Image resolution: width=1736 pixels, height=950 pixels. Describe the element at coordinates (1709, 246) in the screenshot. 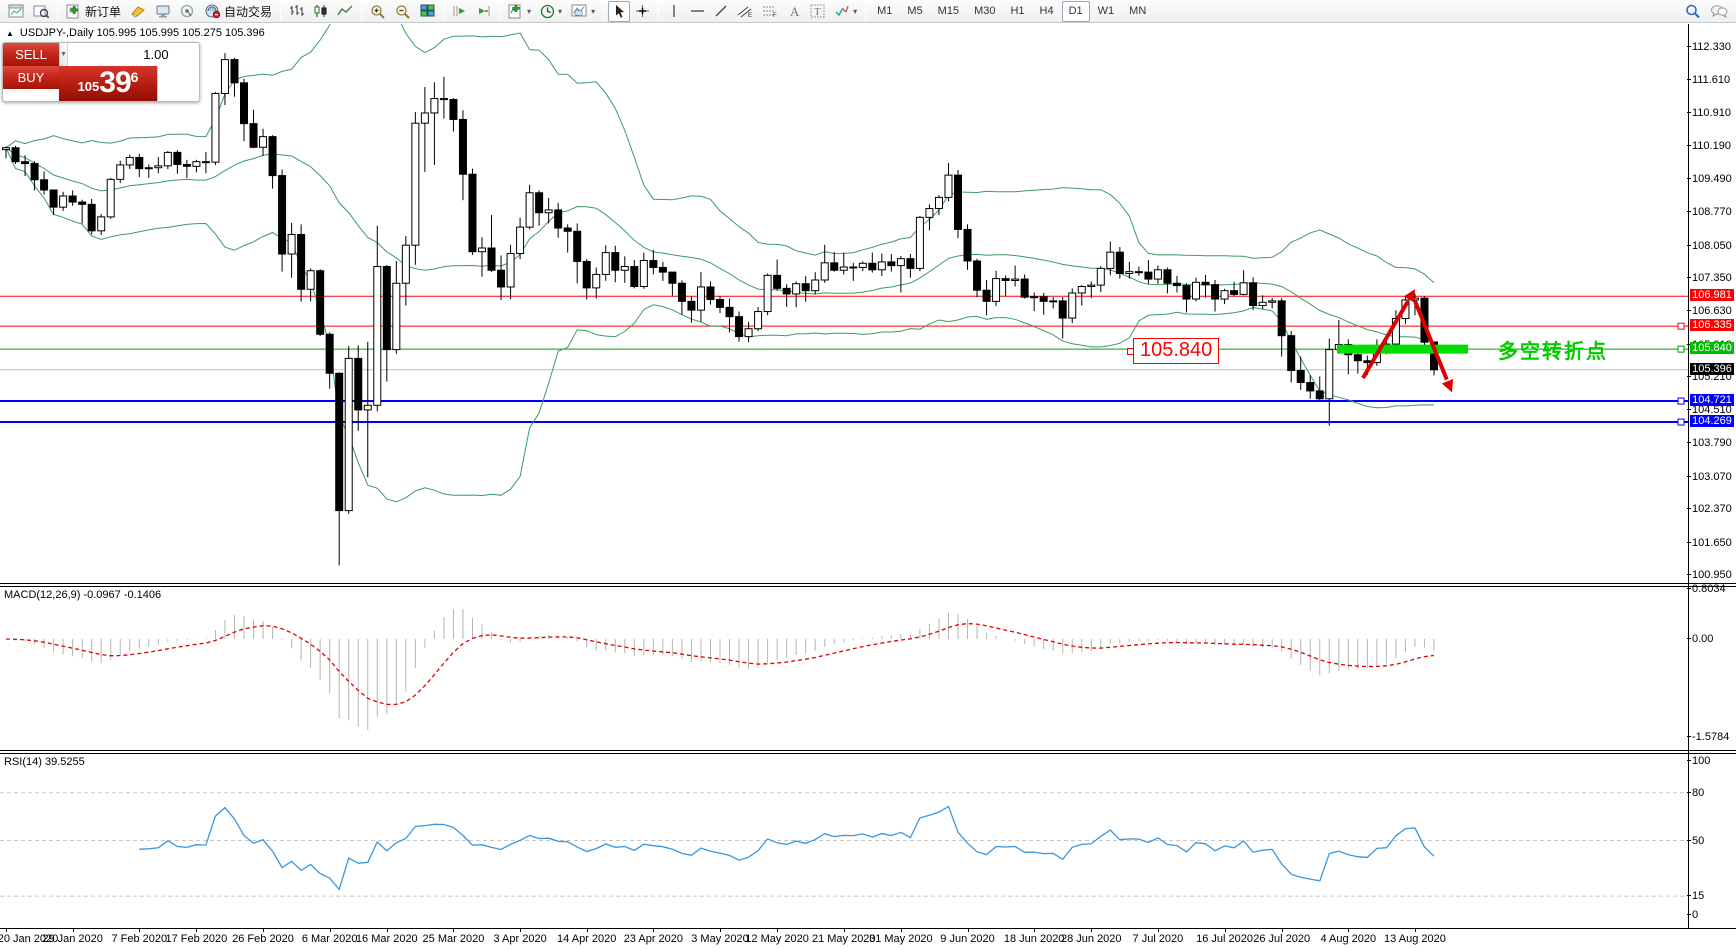

I see `price-tick: 108.050` at that location.